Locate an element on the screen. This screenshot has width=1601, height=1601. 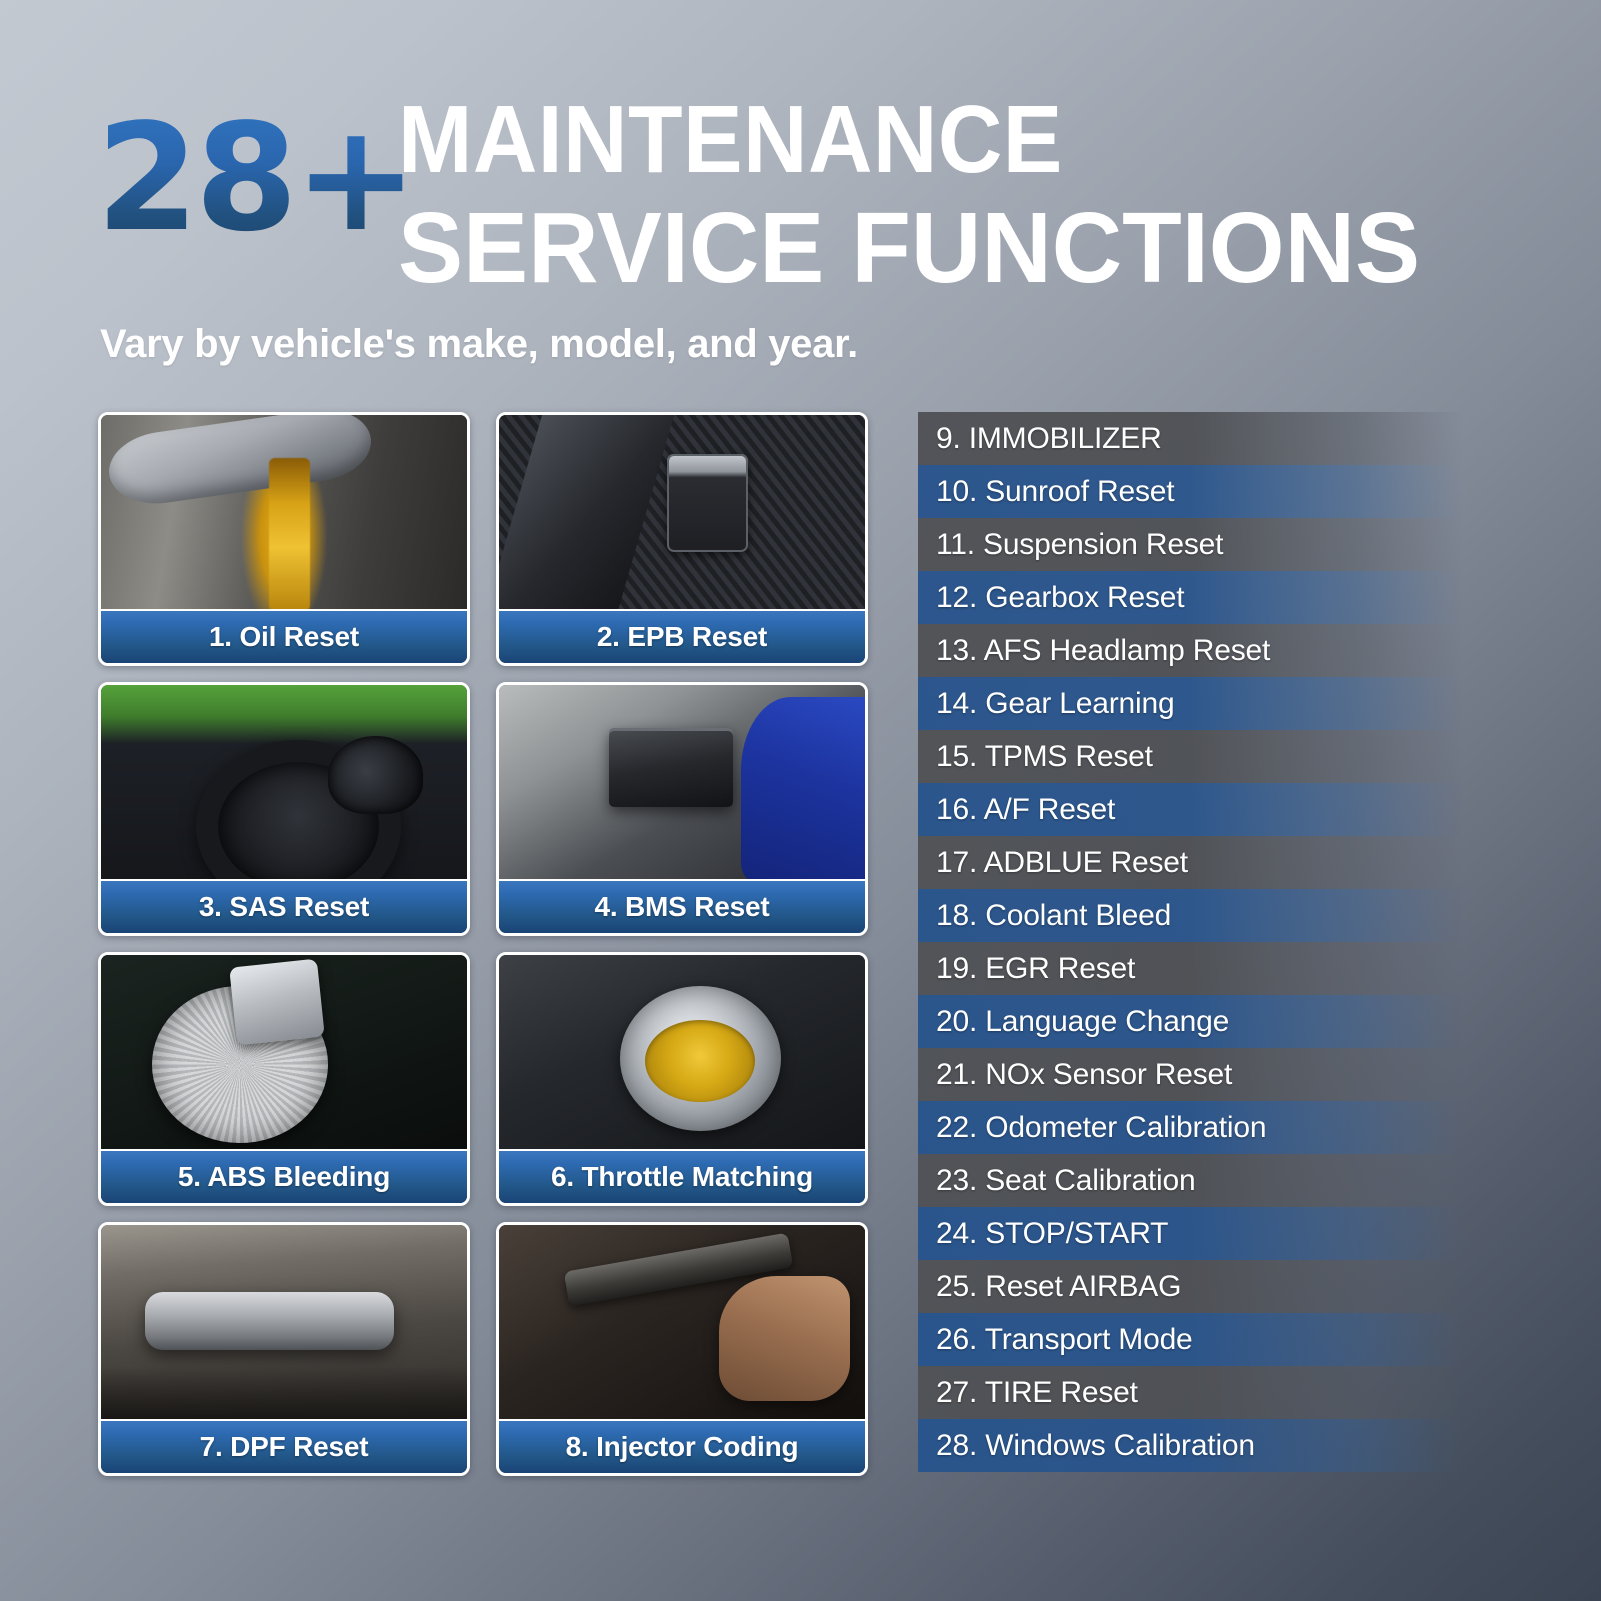
service-card: 8. Injector Coding is located at coordinates (682, 1349).